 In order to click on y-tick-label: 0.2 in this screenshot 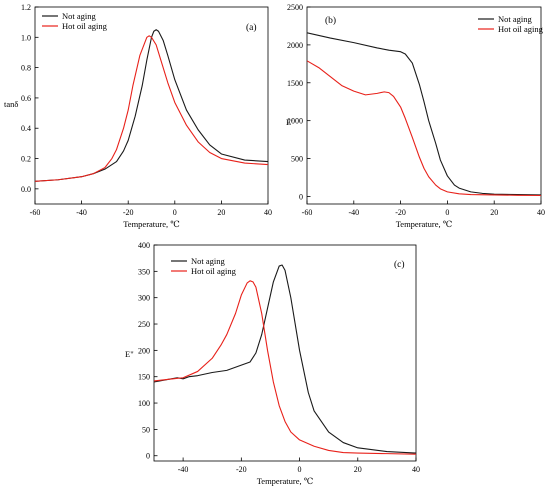, I will do `click(26, 159)`.